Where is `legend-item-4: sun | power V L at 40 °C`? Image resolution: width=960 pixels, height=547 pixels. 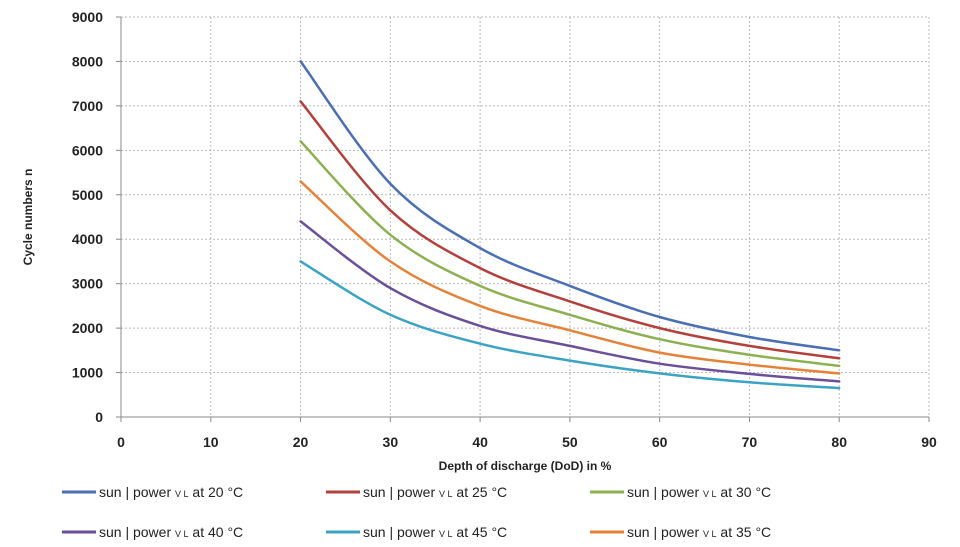 legend-item-4: sun | power V L at 40 °C is located at coordinates (152, 532).